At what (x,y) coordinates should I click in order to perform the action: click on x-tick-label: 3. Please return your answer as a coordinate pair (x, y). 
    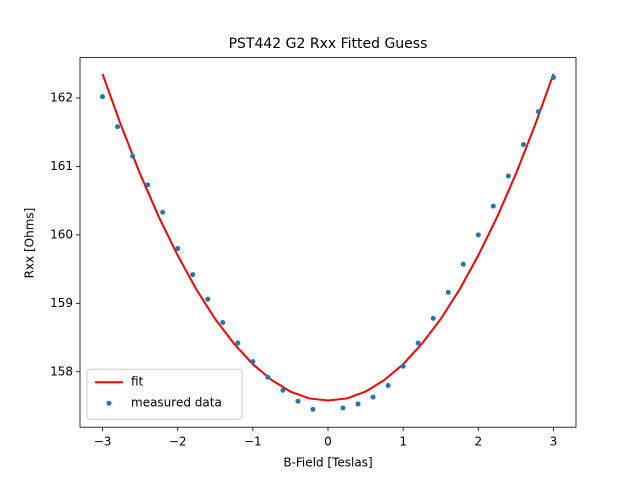
    Looking at the image, I should click on (554, 442).